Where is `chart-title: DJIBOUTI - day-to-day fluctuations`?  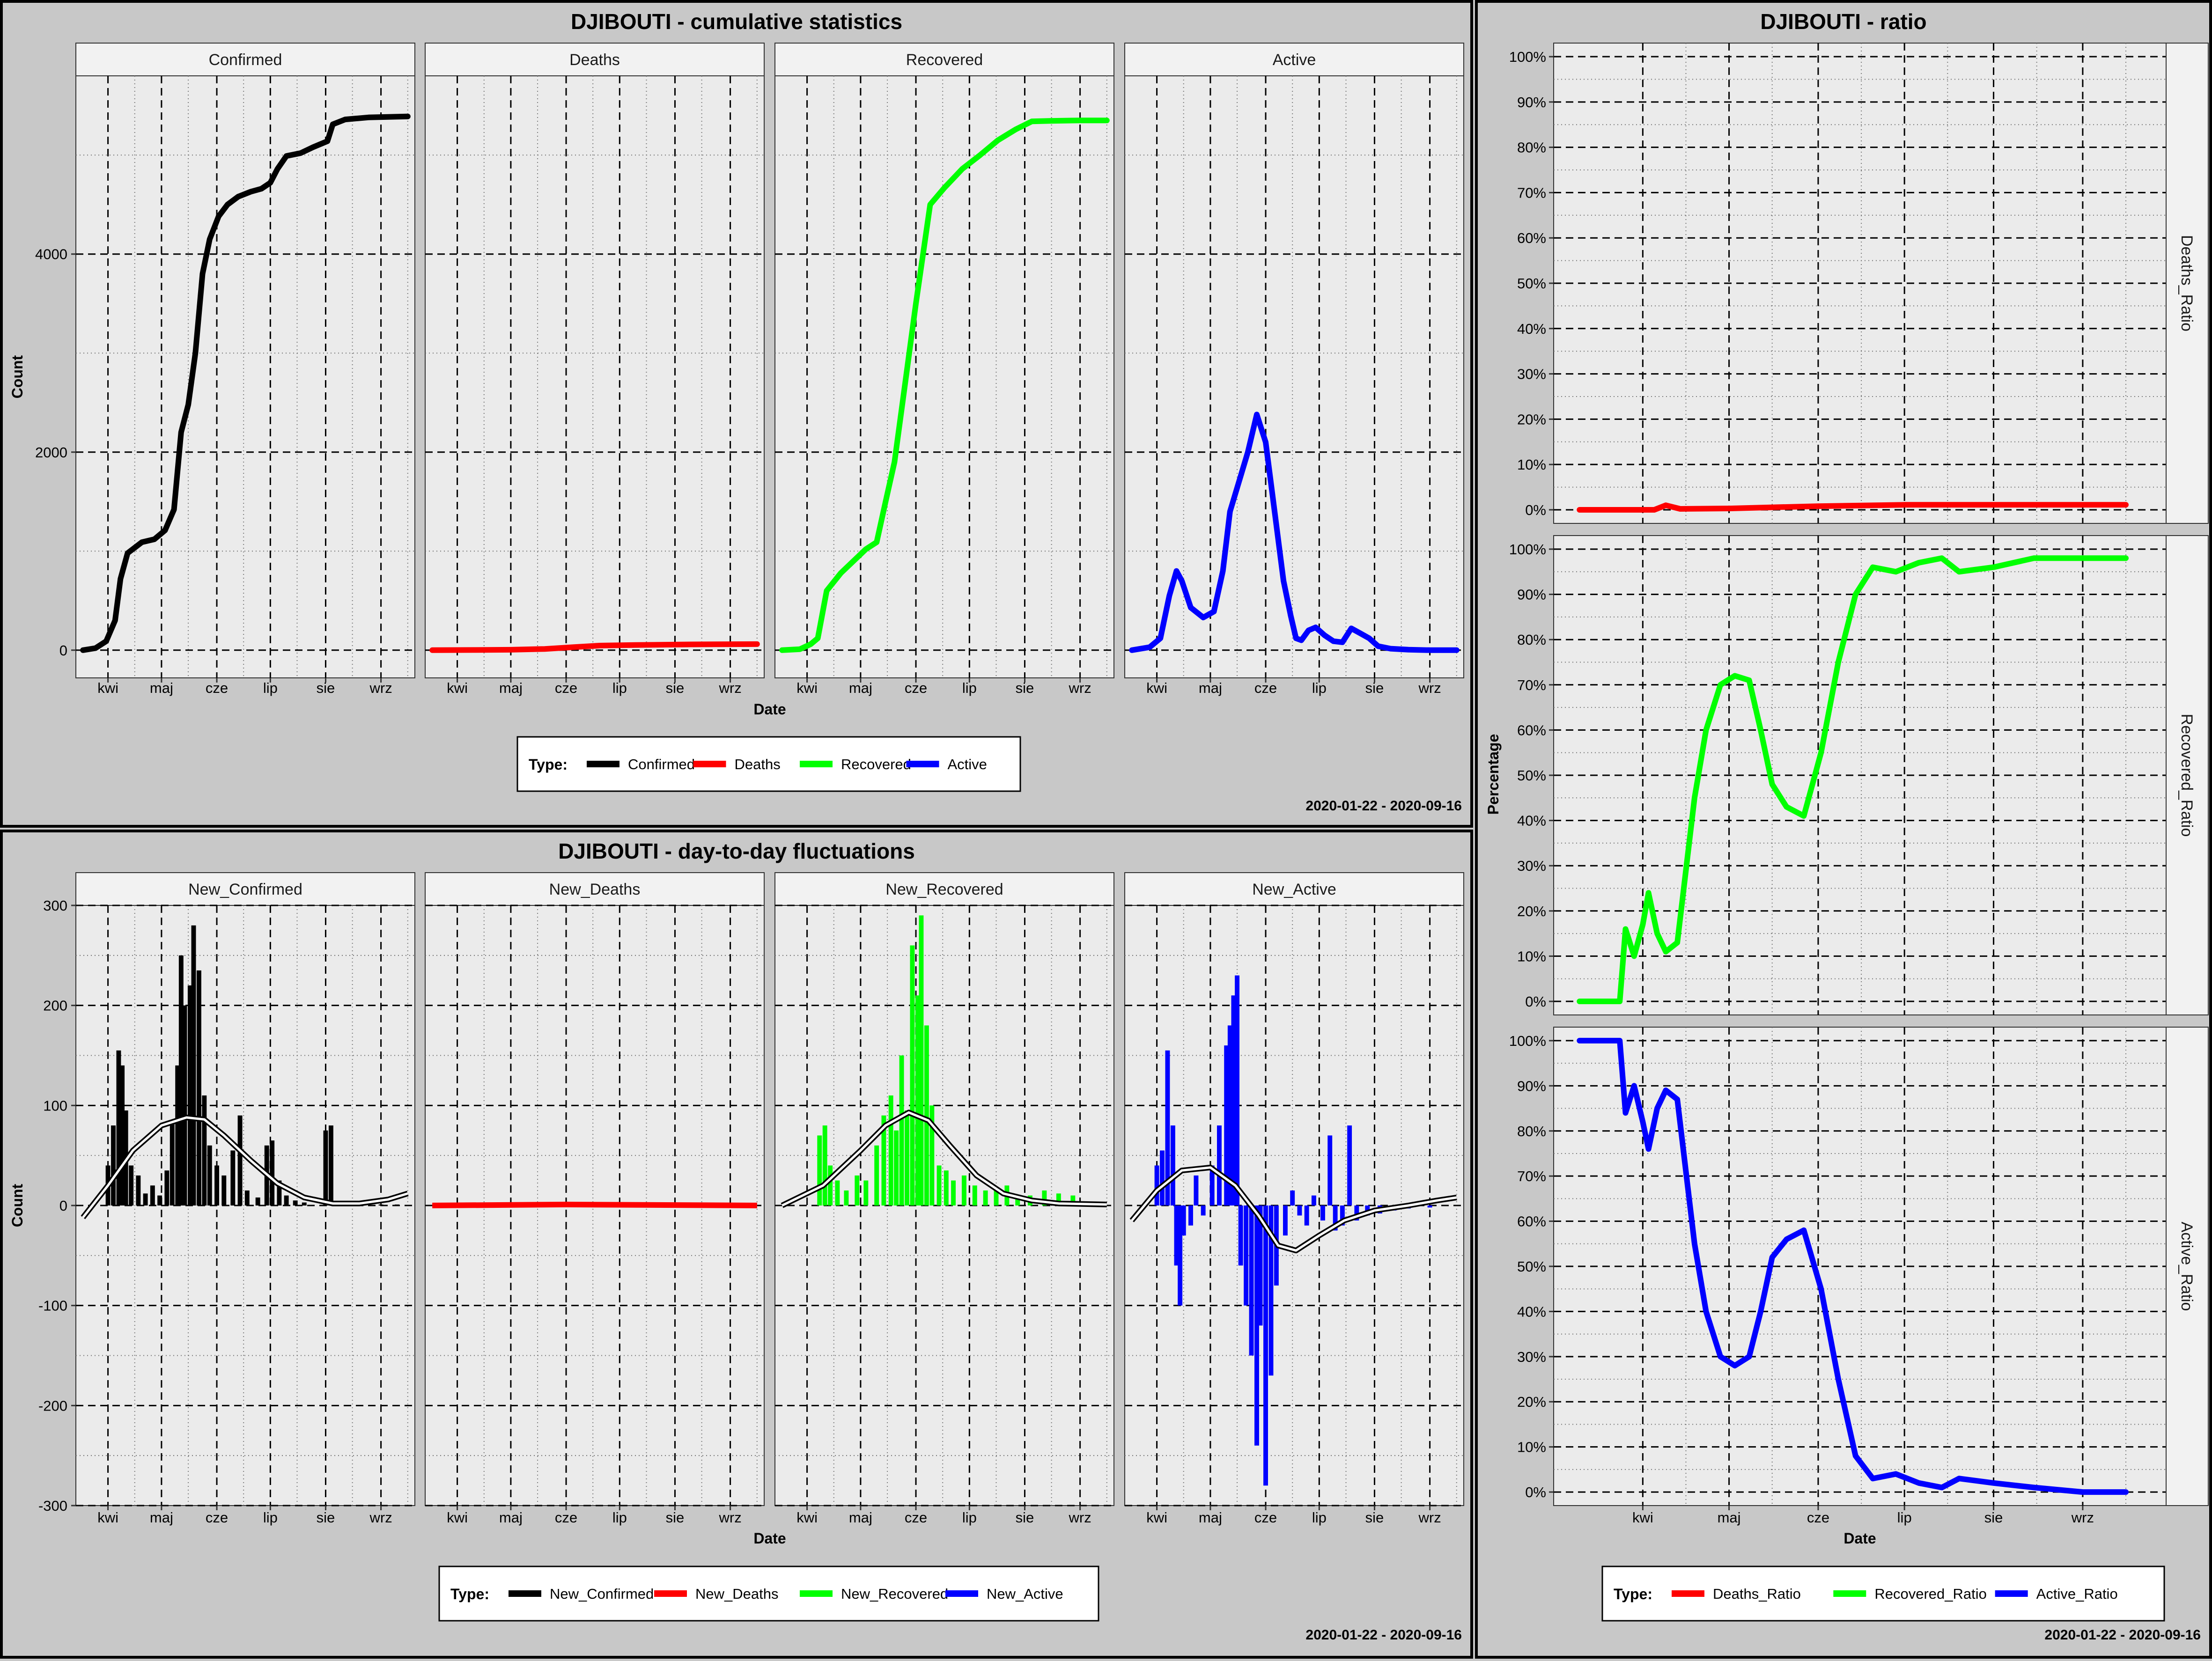 chart-title: DJIBOUTI - day-to-day fluctuations is located at coordinates (737, 851).